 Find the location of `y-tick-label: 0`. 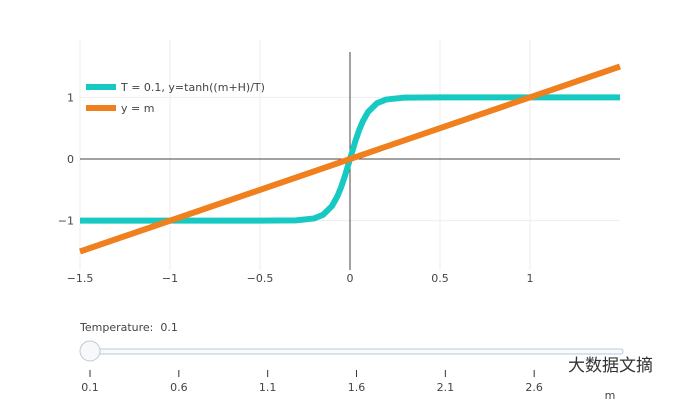

y-tick-label: 0 is located at coordinates (70, 159).